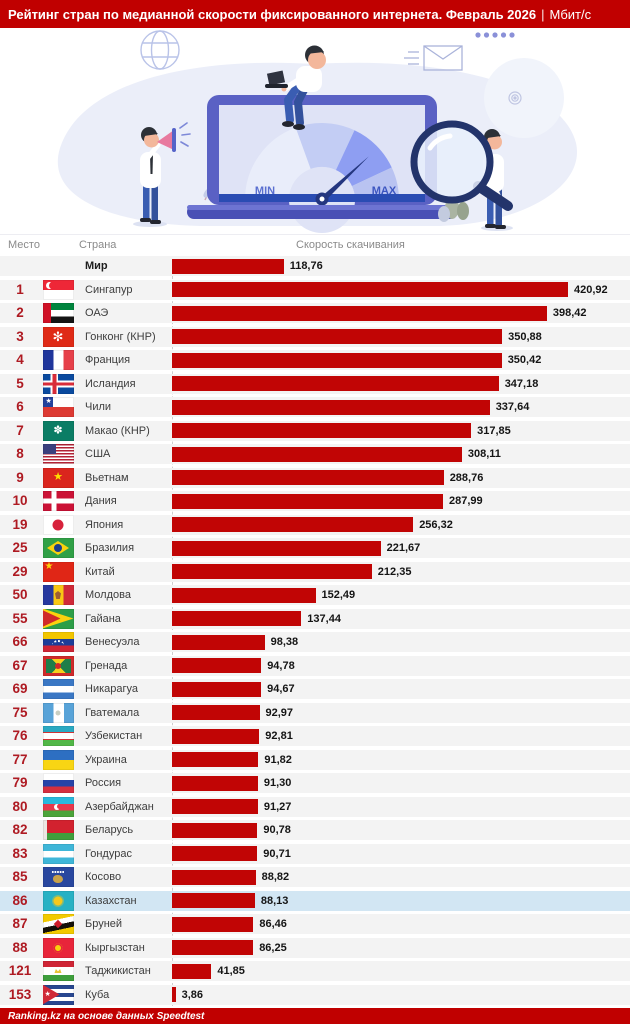 The image size is (630, 1024). I want to click on rank-label: 9, so click(20, 477).